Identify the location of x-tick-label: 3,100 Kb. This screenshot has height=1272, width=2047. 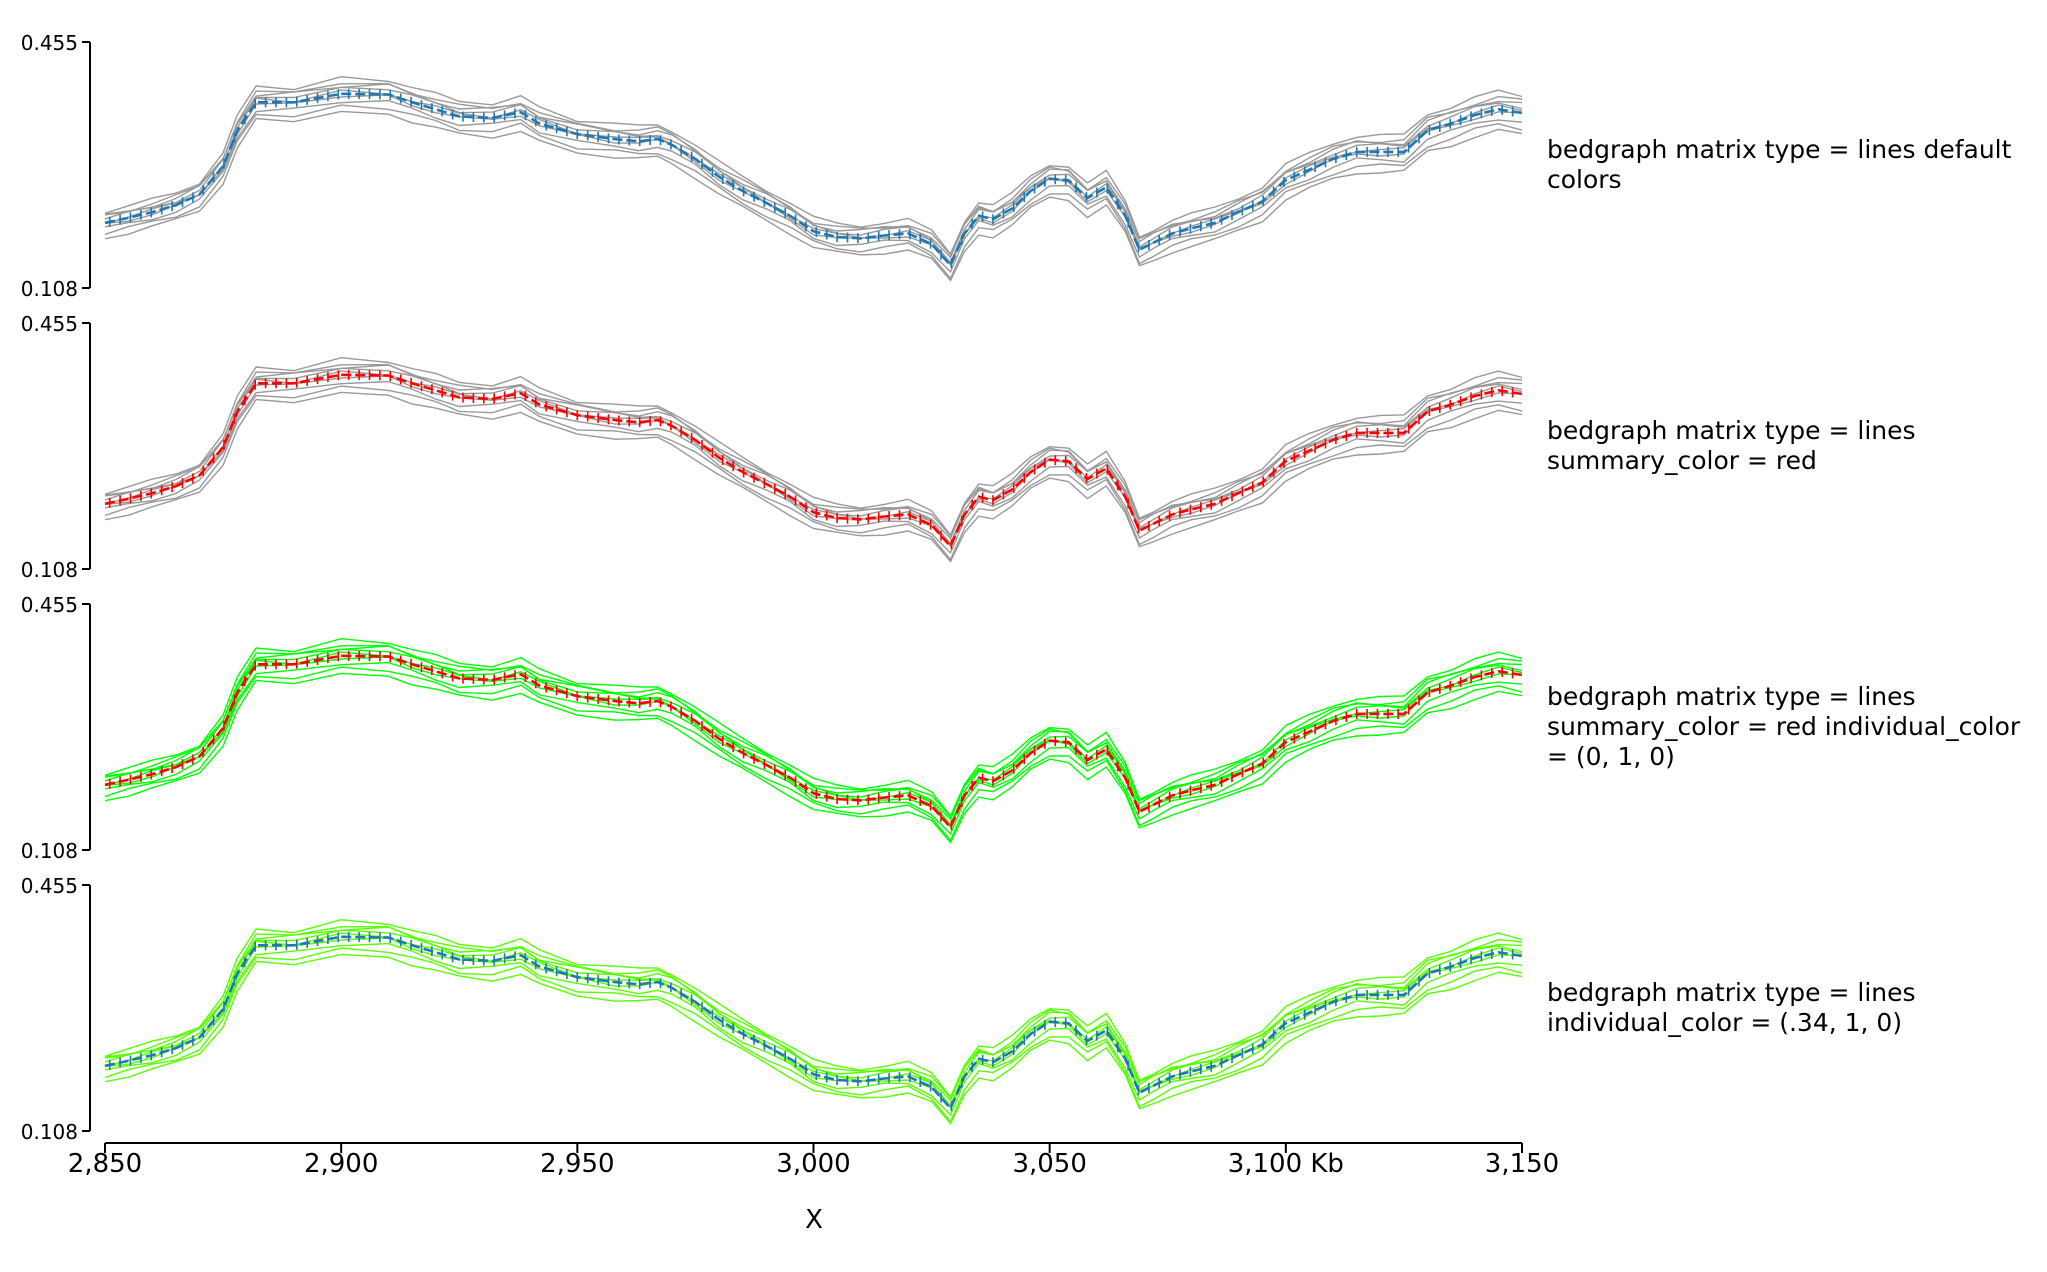
(1286, 1164).